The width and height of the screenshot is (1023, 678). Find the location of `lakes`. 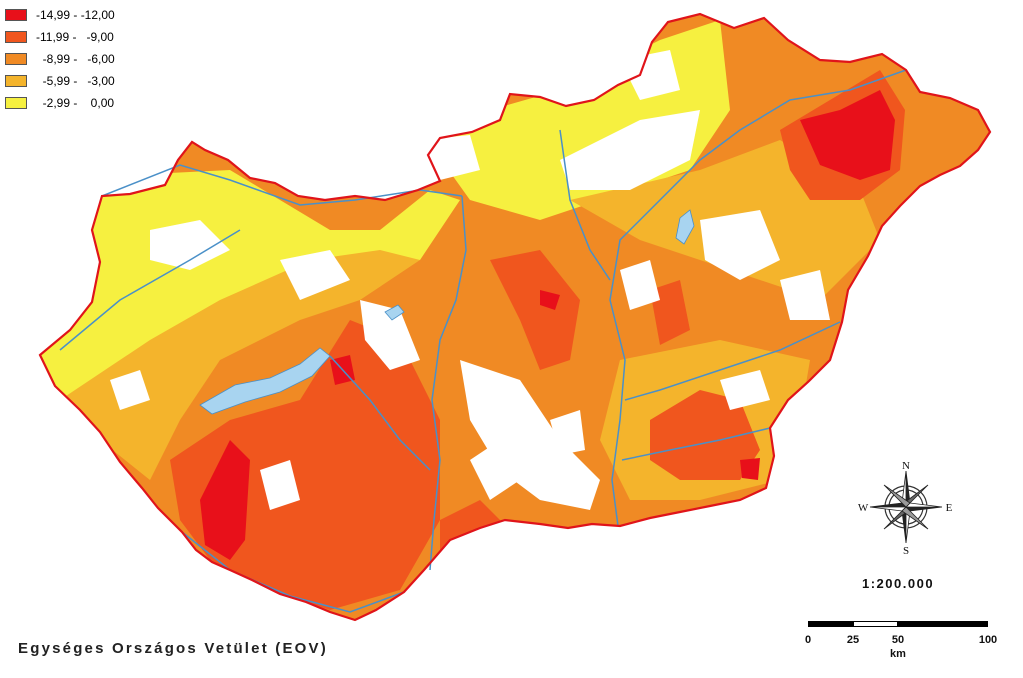

lakes is located at coordinates (447, 312).